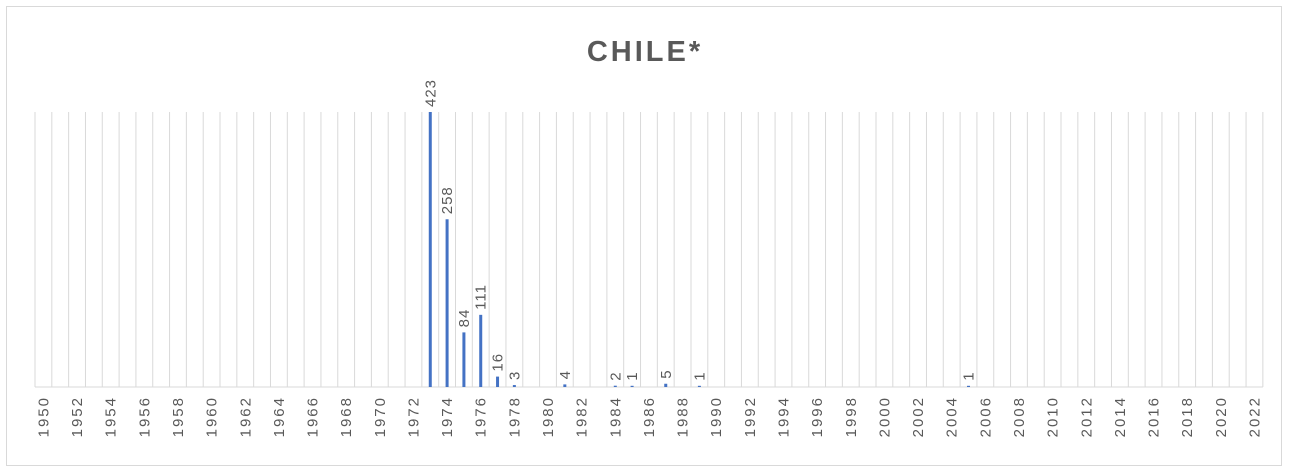  Describe the element at coordinates (447, 416) in the screenshot. I see `x-tick-1974: 1974` at that location.